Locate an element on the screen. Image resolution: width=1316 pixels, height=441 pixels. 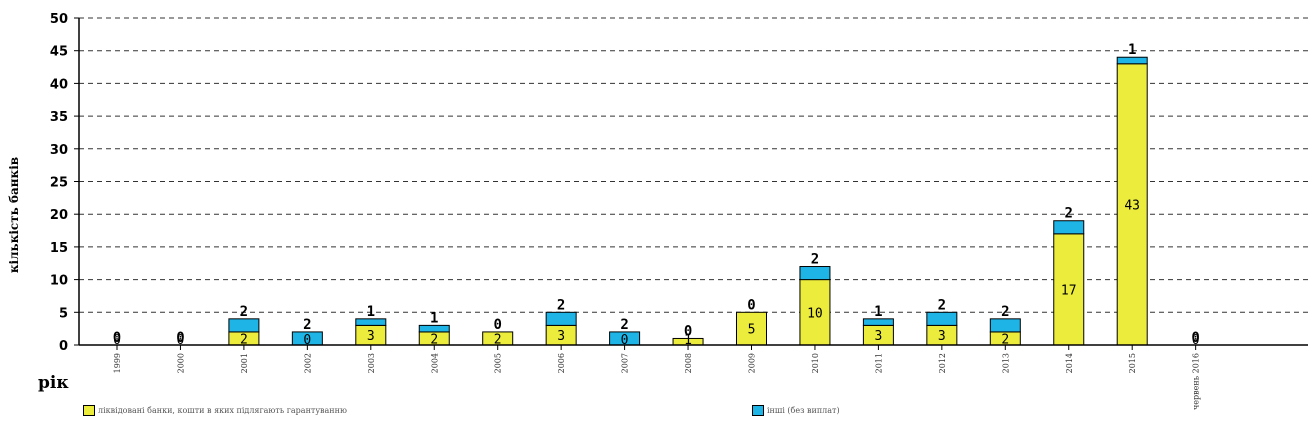
x-tick-label: 2000 is located at coordinates (180, 363).